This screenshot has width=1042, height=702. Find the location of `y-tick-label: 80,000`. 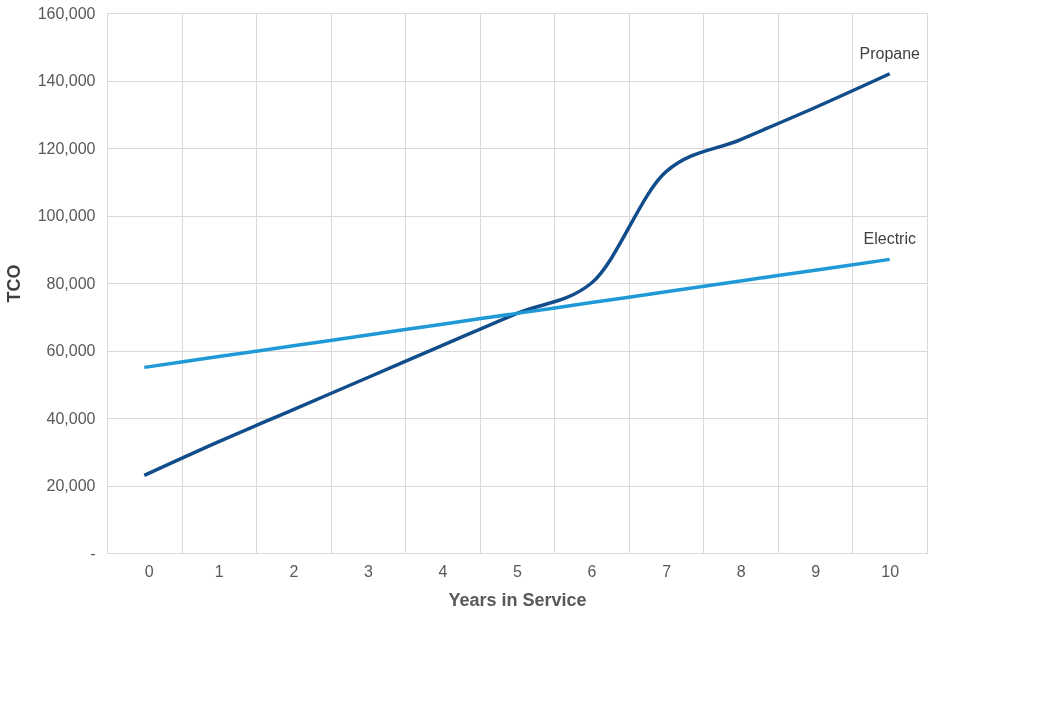

y-tick-label: 80,000 is located at coordinates (71, 283).